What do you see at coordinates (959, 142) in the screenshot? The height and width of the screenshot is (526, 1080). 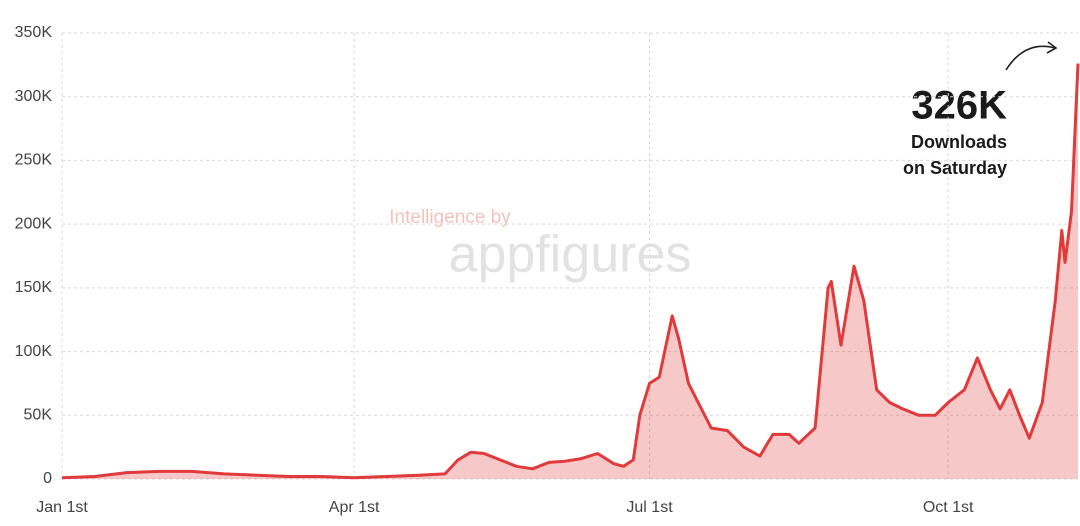 I see `annotation-text: Downloads` at bounding box center [959, 142].